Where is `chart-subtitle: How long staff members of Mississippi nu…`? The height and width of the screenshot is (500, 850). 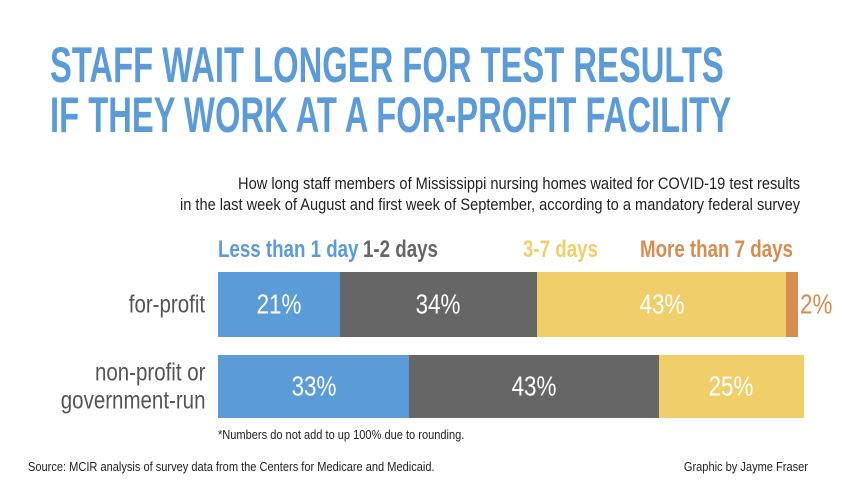 chart-subtitle: How long staff members of Mississippi nu… is located at coordinates (489, 194).